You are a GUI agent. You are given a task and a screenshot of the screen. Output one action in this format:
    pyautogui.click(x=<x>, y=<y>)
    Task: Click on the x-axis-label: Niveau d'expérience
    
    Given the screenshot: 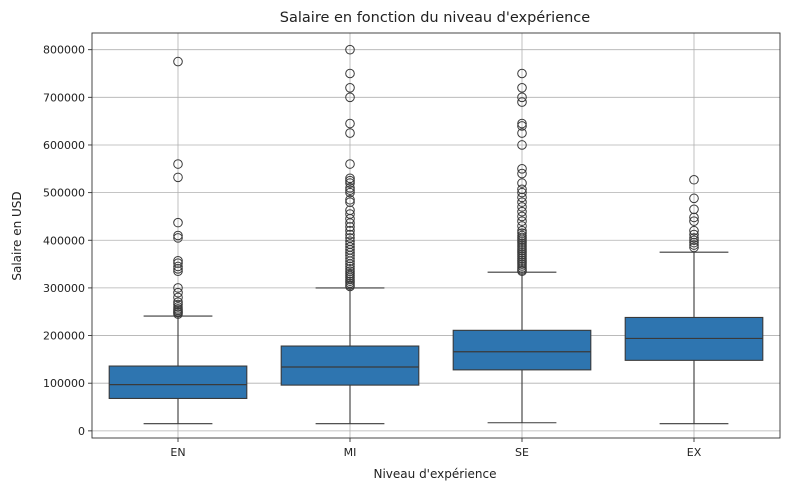 What is the action you would take?
    pyautogui.click(x=435, y=474)
    